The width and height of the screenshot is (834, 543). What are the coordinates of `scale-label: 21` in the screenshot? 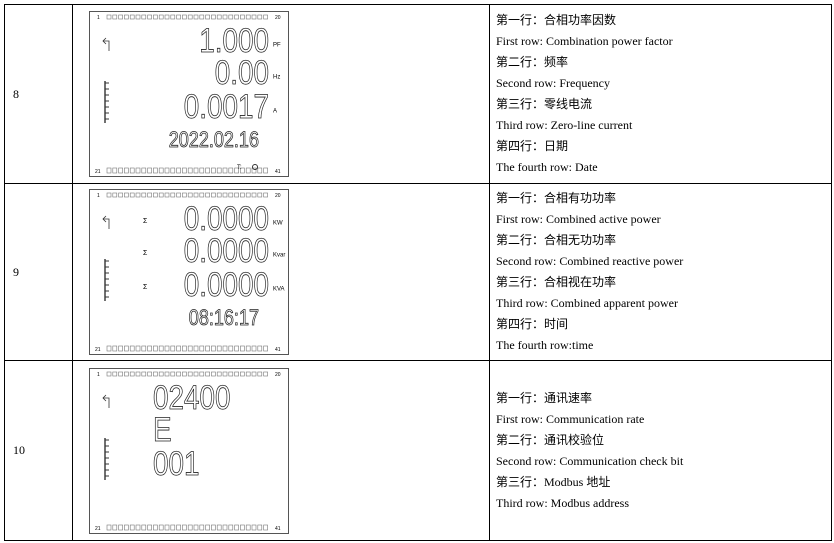 It's located at (98, 529).